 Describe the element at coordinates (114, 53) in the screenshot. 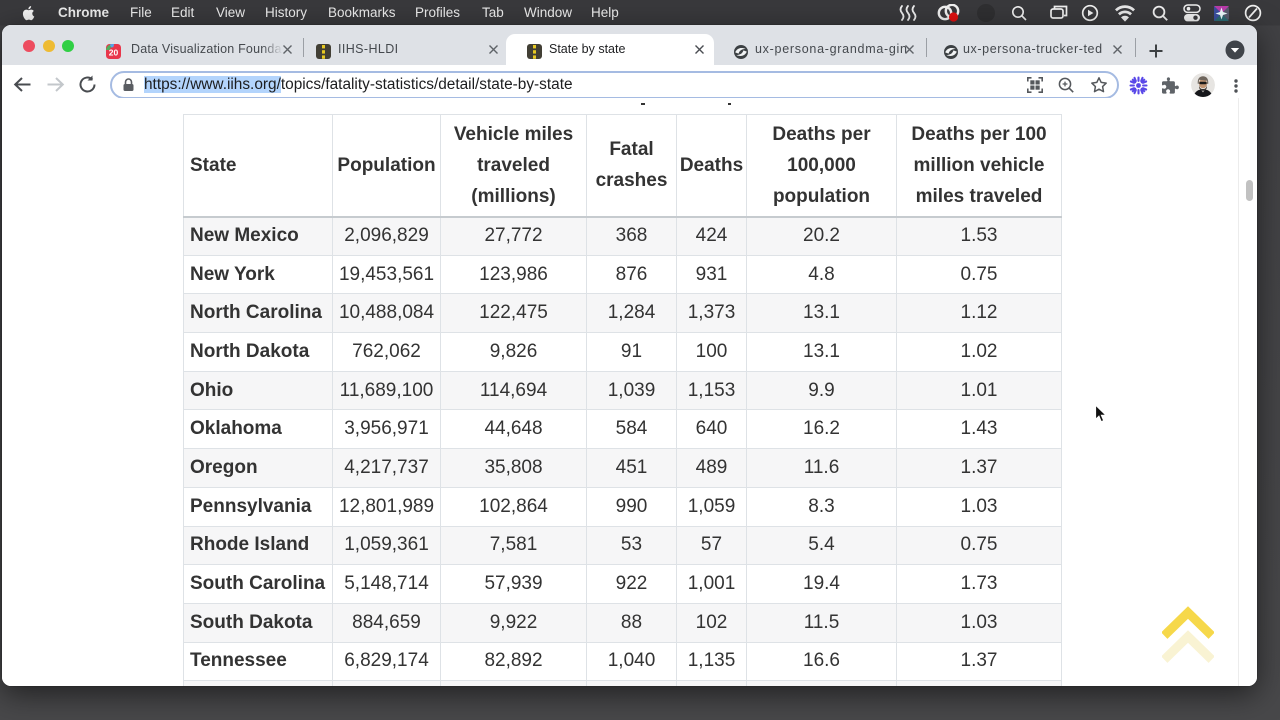

I see `svg-text: 20` at that location.